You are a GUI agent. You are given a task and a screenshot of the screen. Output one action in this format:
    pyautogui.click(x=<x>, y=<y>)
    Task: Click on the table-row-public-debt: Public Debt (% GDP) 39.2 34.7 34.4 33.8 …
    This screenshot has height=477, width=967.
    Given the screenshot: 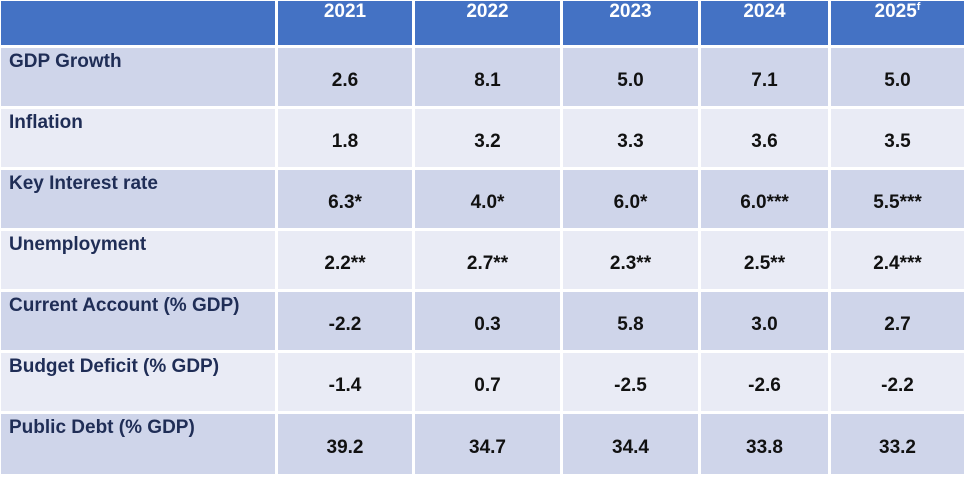 What is the action you would take?
    pyautogui.click(x=482, y=444)
    